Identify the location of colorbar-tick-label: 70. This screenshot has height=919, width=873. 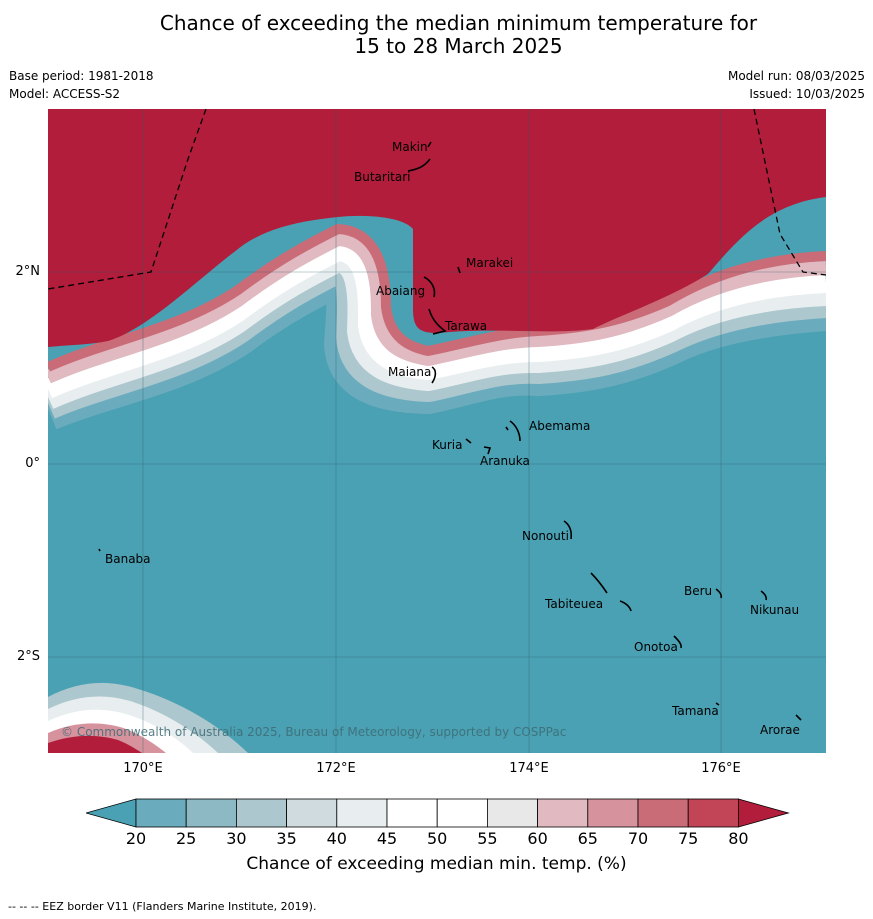
(638, 838).